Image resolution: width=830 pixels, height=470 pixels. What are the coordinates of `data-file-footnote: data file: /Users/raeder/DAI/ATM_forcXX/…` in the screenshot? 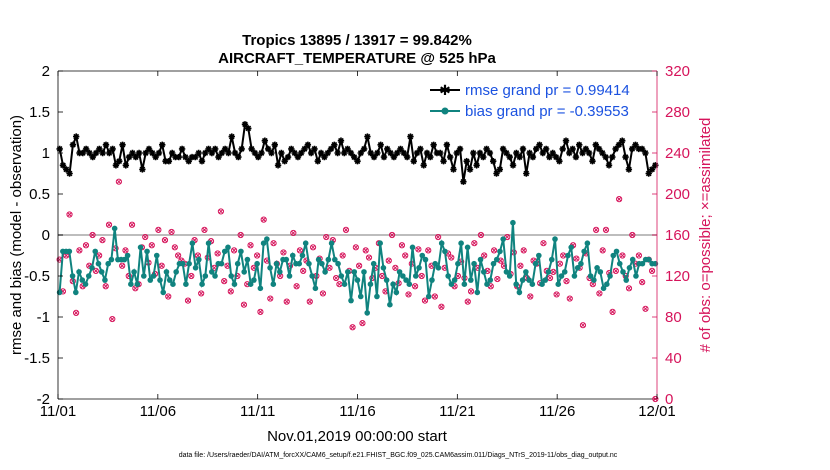 It's located at (398, 455).